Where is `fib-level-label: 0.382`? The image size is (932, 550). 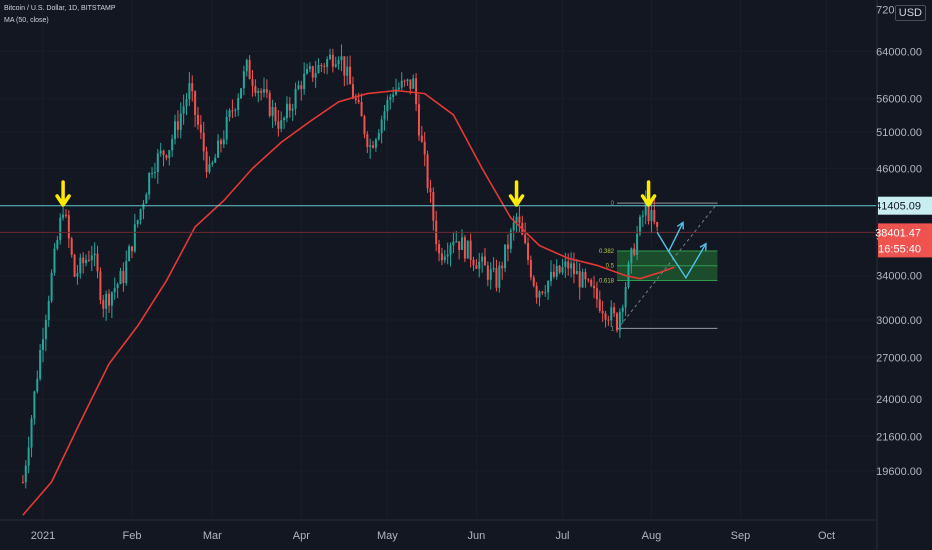 fib-level-label: 0.382 is located at coordinates (607, 252).